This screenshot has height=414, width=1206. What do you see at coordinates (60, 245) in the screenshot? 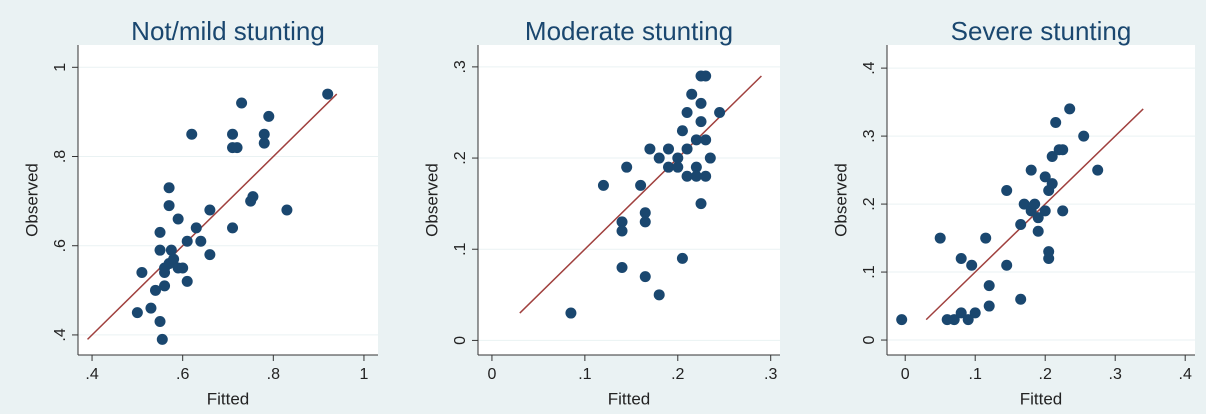
I see `y-tick-label: .6` at bounding box center [60, 245].